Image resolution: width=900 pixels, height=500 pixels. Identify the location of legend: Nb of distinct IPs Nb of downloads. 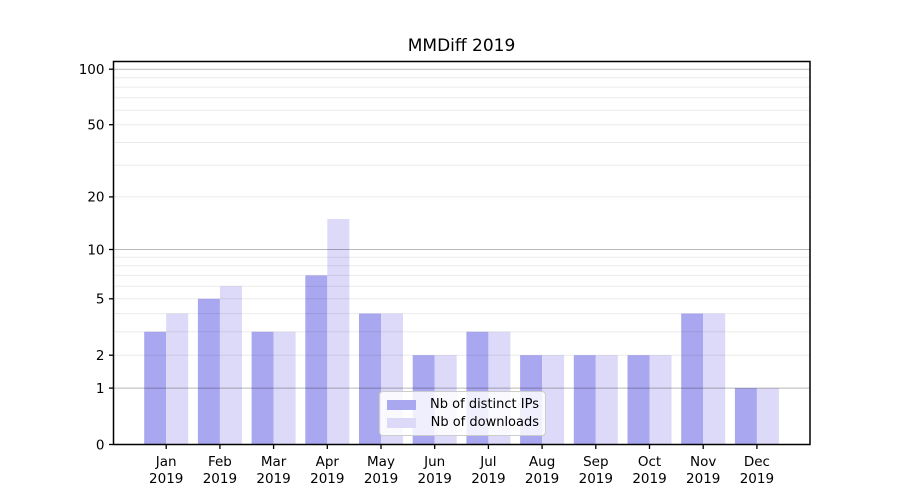
(462, 413).